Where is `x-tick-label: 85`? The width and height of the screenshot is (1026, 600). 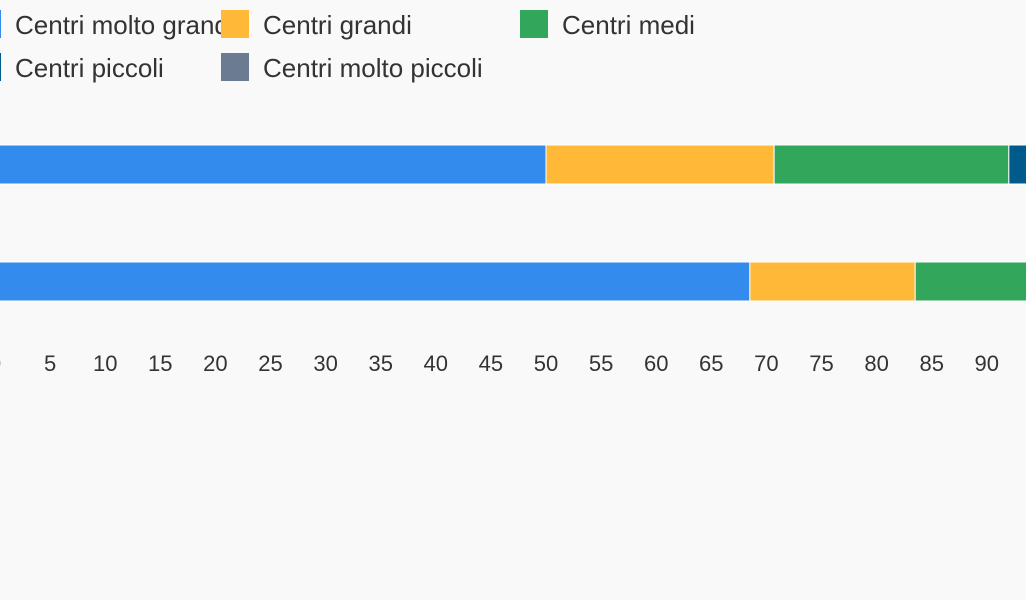 x-tick-label: 85 is located at coordinates (931, 363).